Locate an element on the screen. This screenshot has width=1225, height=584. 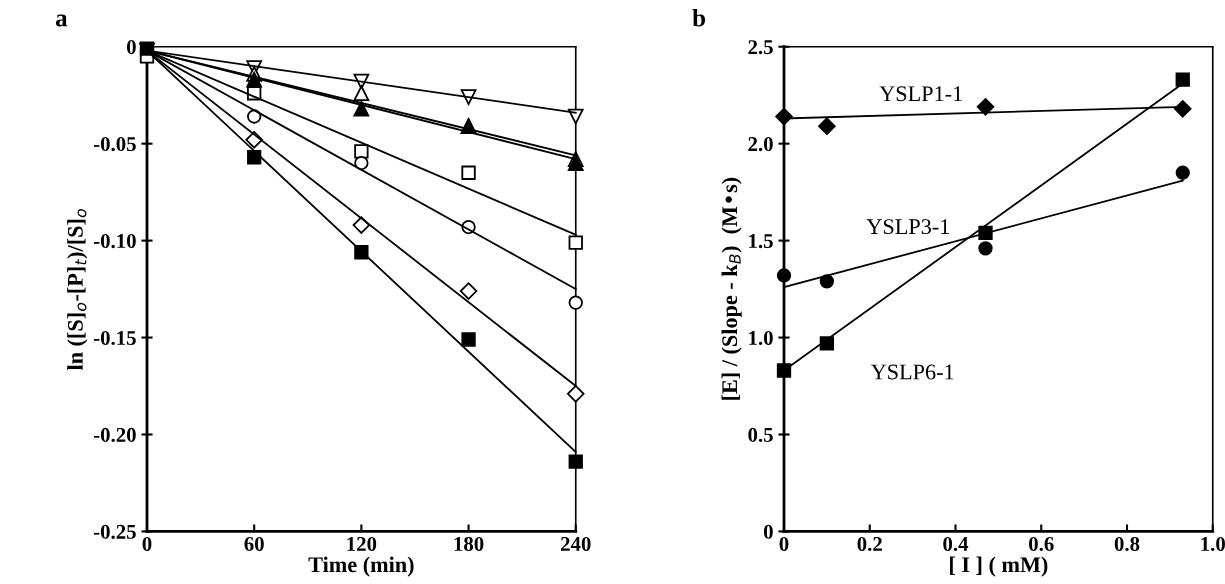
y-tick-label: 1.0 is located at coordinates (761, 338).